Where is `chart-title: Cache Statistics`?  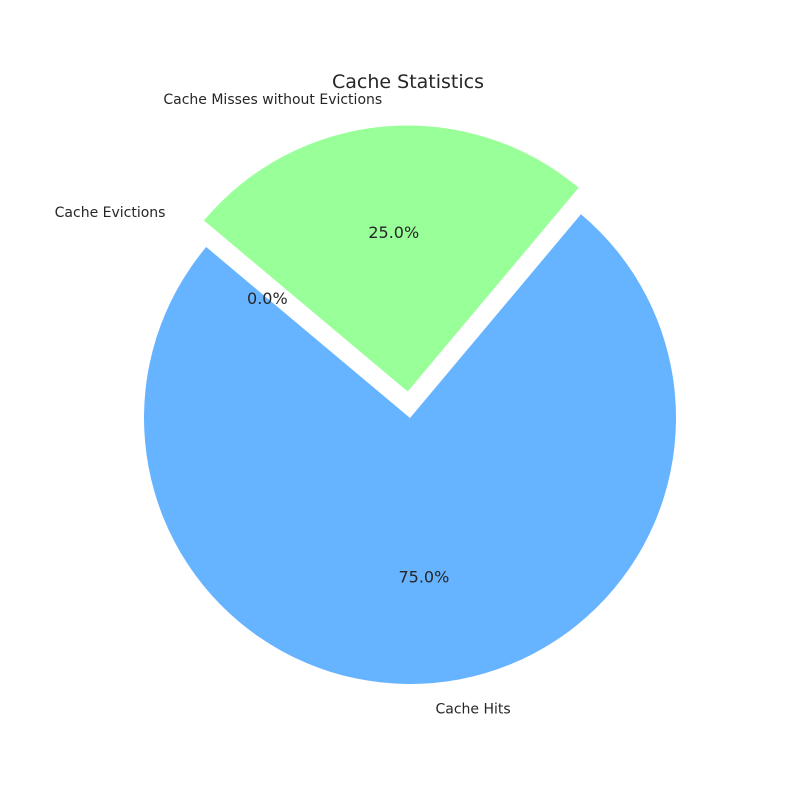 chart-title: Cache Statistics is located at coordinates (408, 82).